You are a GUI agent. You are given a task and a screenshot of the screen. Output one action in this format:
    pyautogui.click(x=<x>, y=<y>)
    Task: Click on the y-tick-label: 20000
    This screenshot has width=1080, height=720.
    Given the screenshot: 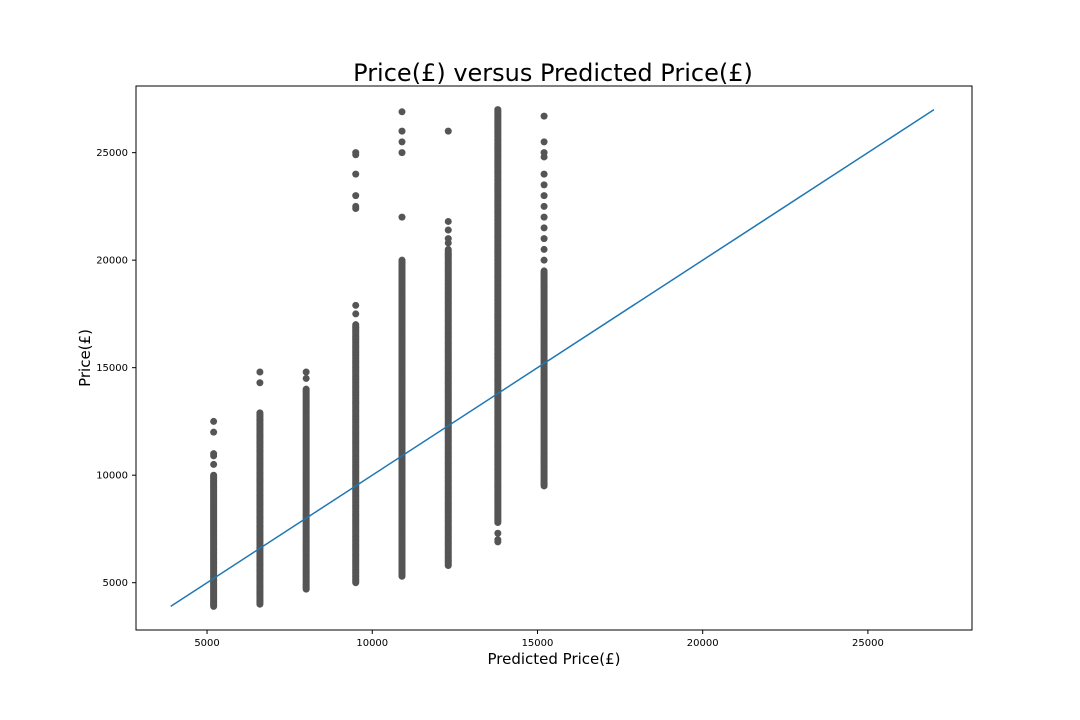 What is the action you would take?
    pyautogui.click(x=112, y=261)
    